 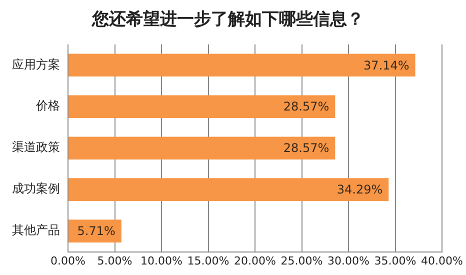 What do you see at coordinates (255, 261) in the screenshot?
I see `x-tick-label: 20.00%` at bounding box center [255, 261].